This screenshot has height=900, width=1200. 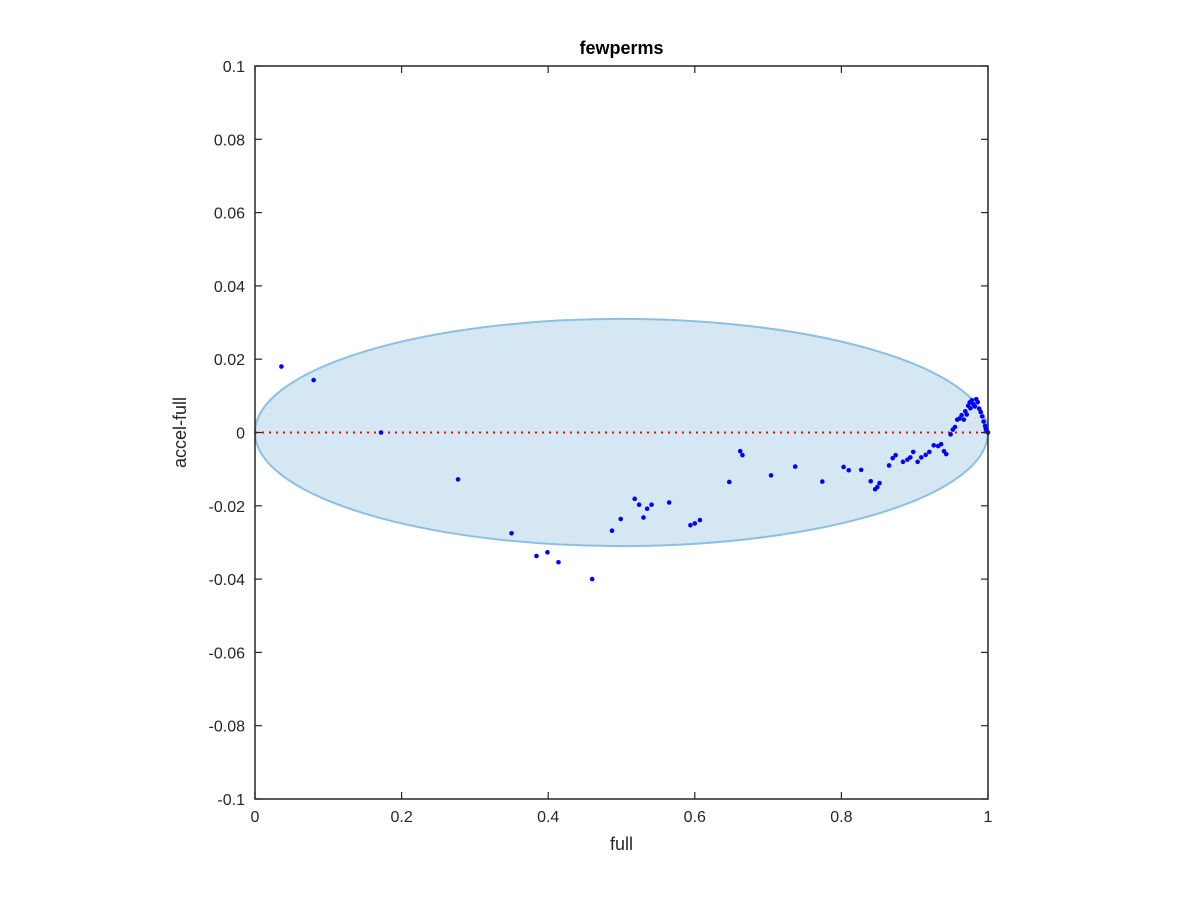 I want to click on y-tick-label: 0.08, so click(x=229, y=140).